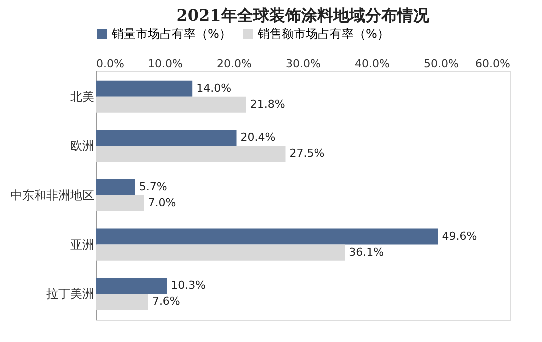  Describe the element at coordinates (70, 294) in the screenshot. I see `y-tick-label: 拉丁美洲` at that location.